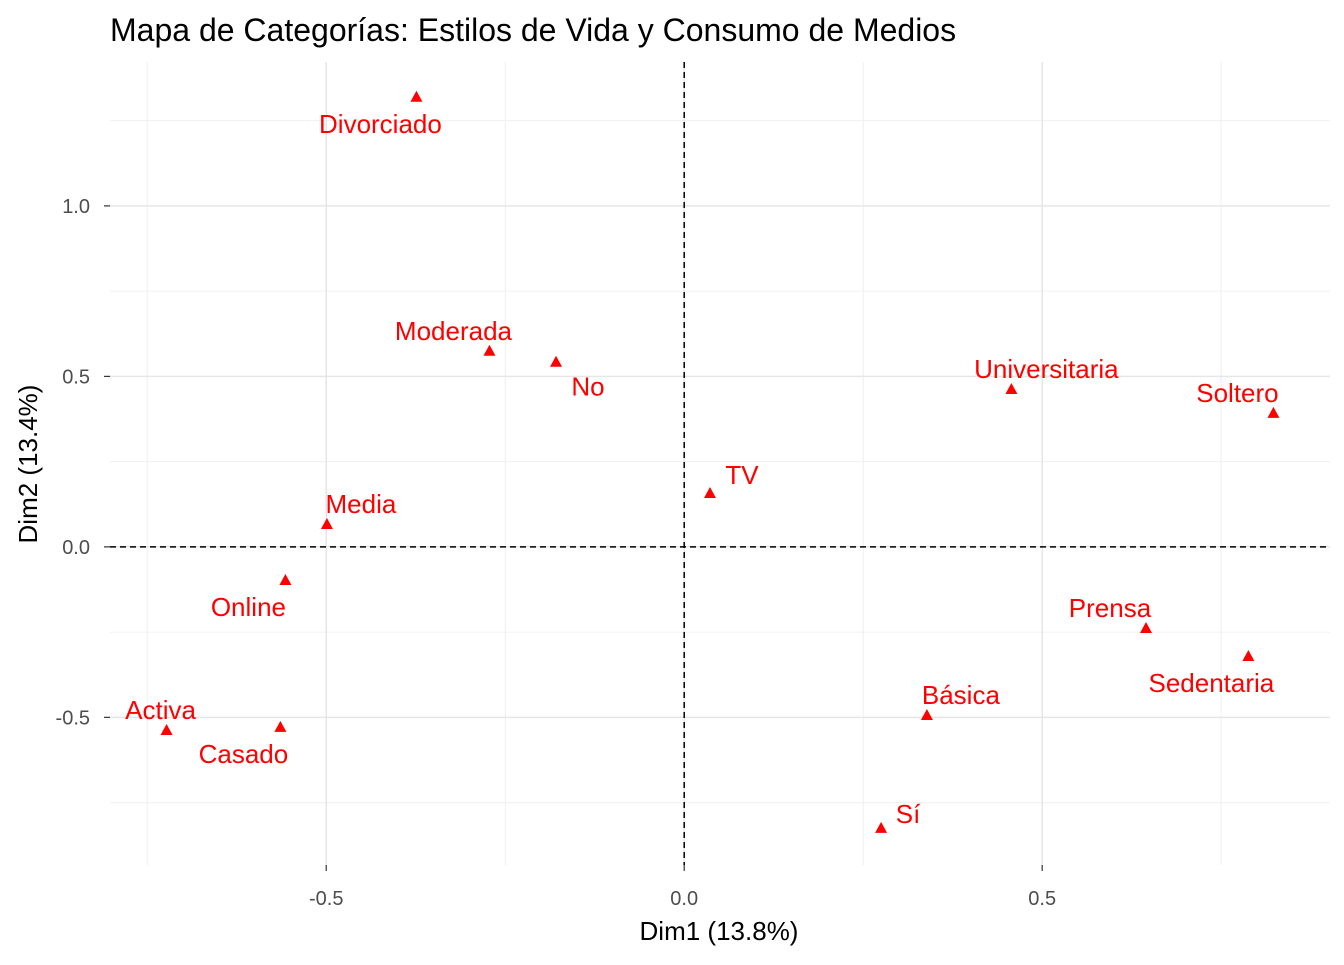  What do you see at coordinates (742, 475) in the screenshot?
I see `point-label: TV` at bounding box center [742, 475].